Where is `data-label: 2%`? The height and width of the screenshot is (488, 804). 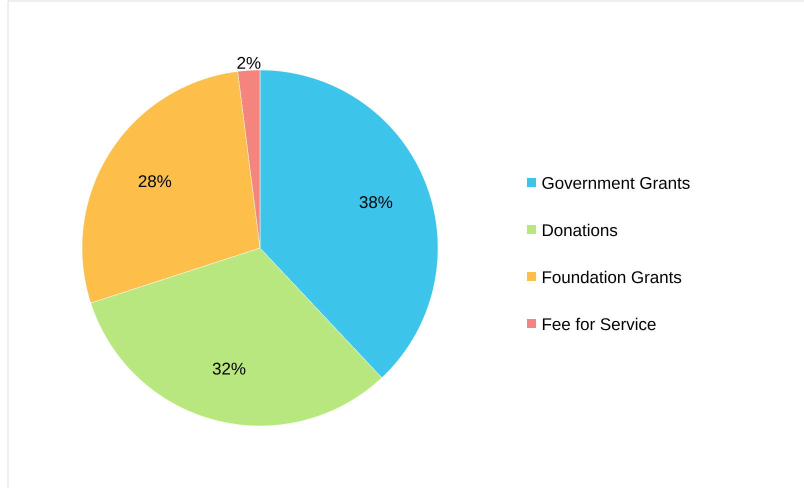 data-label: 2% is located at coordinates (248, 62).